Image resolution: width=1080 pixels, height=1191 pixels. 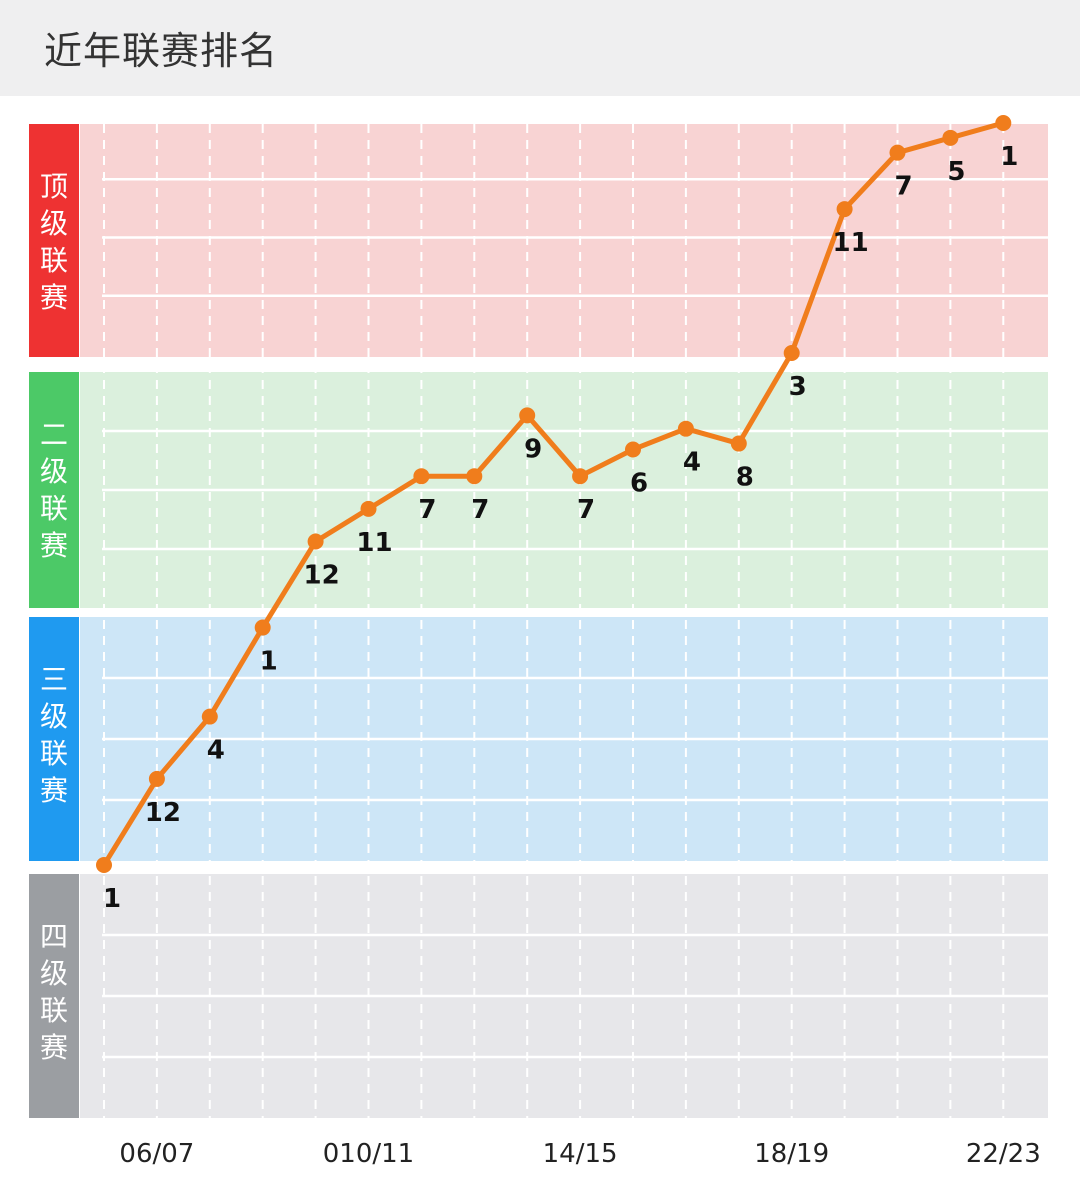 I want to click on band-4-label-bar, so click(x=54, y=996).